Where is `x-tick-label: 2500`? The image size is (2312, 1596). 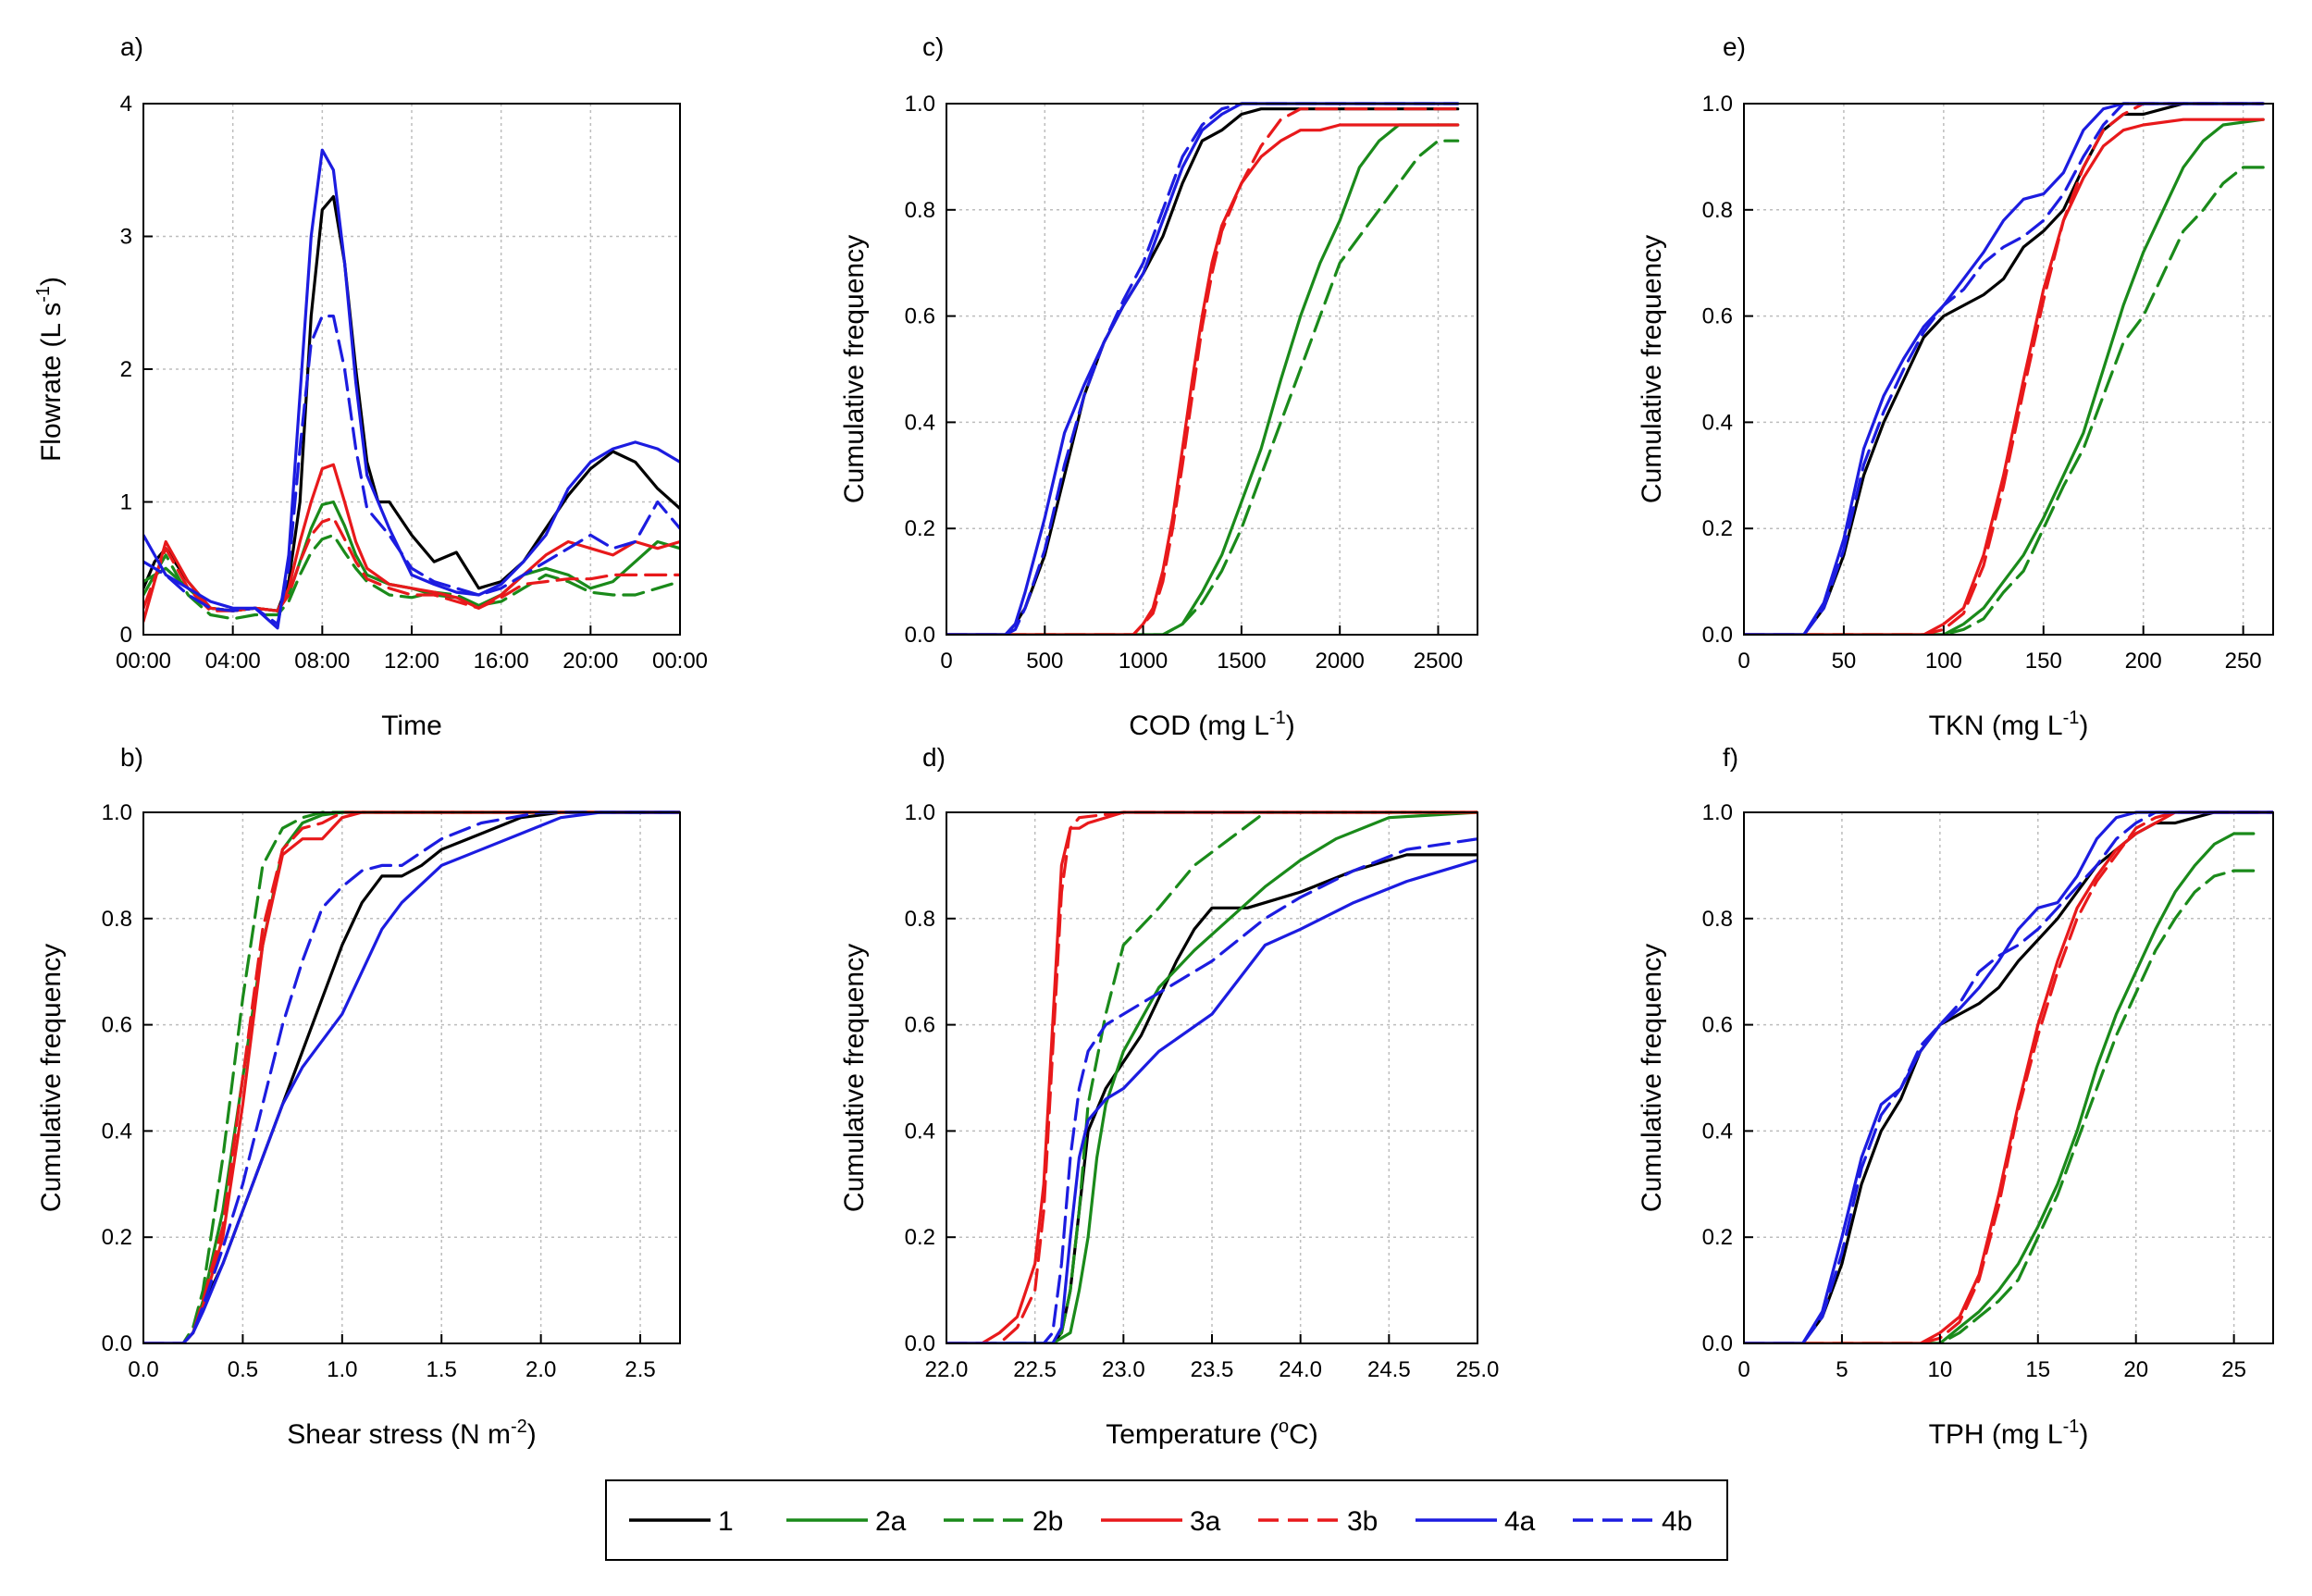 x-tick-label: 2500 is located at coordinates (1438, 662).